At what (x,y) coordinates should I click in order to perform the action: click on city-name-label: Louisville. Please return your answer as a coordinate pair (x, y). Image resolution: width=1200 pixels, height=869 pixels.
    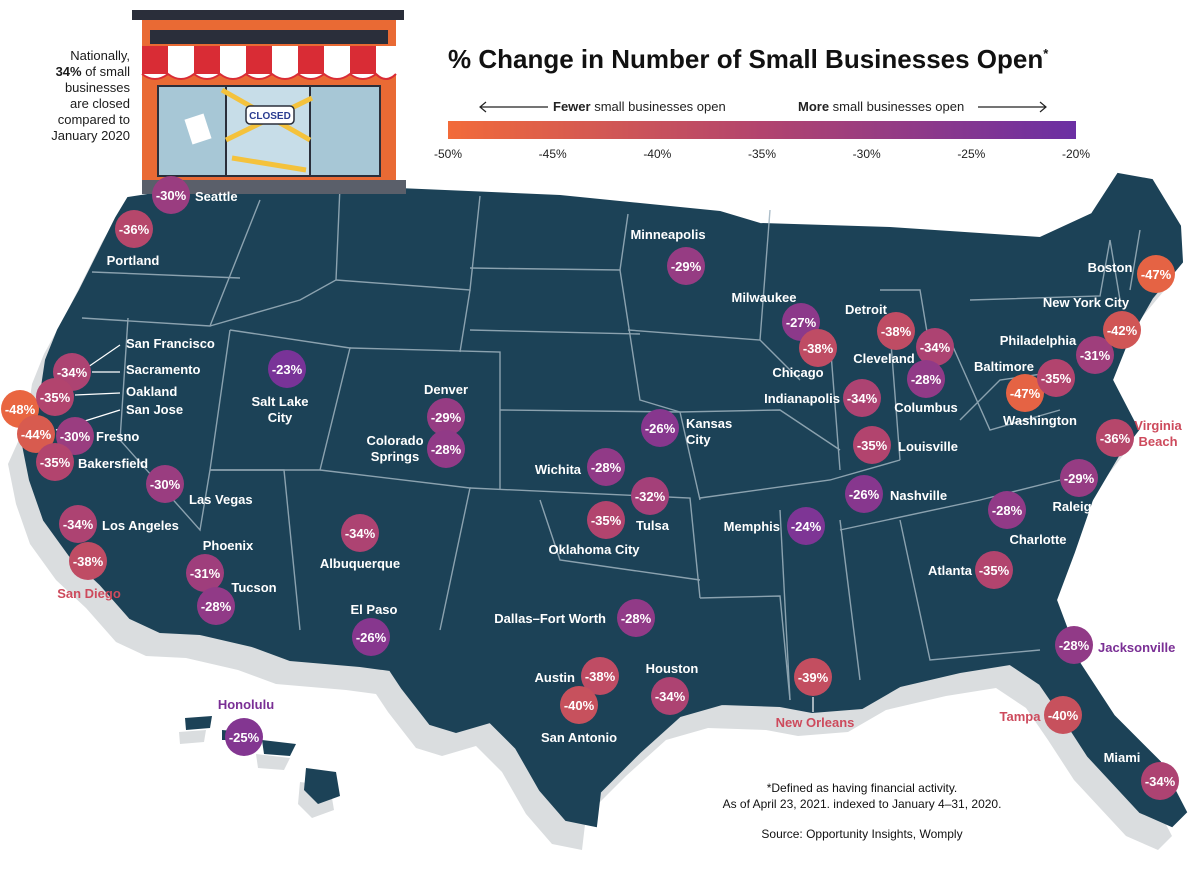
    Looking at the image, I should click on (928, 446).